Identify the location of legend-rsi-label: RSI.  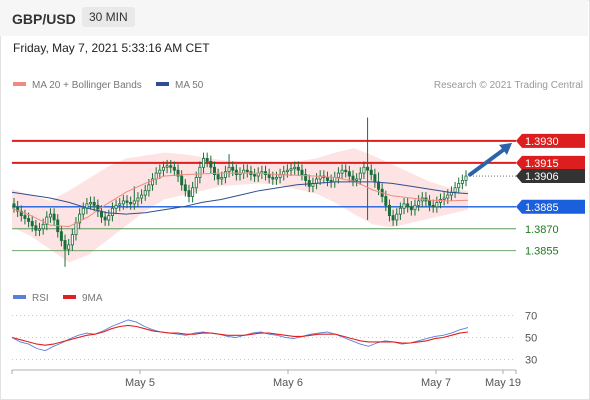
(40, 298).